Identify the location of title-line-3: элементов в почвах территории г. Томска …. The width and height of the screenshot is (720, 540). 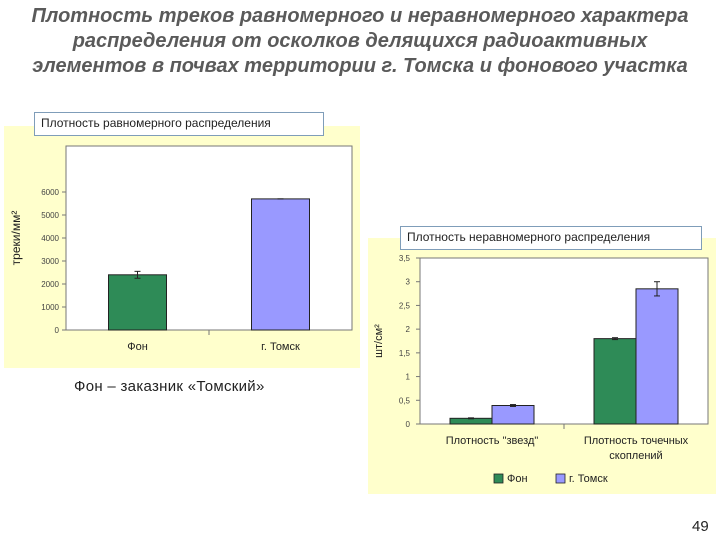
(360, 66).